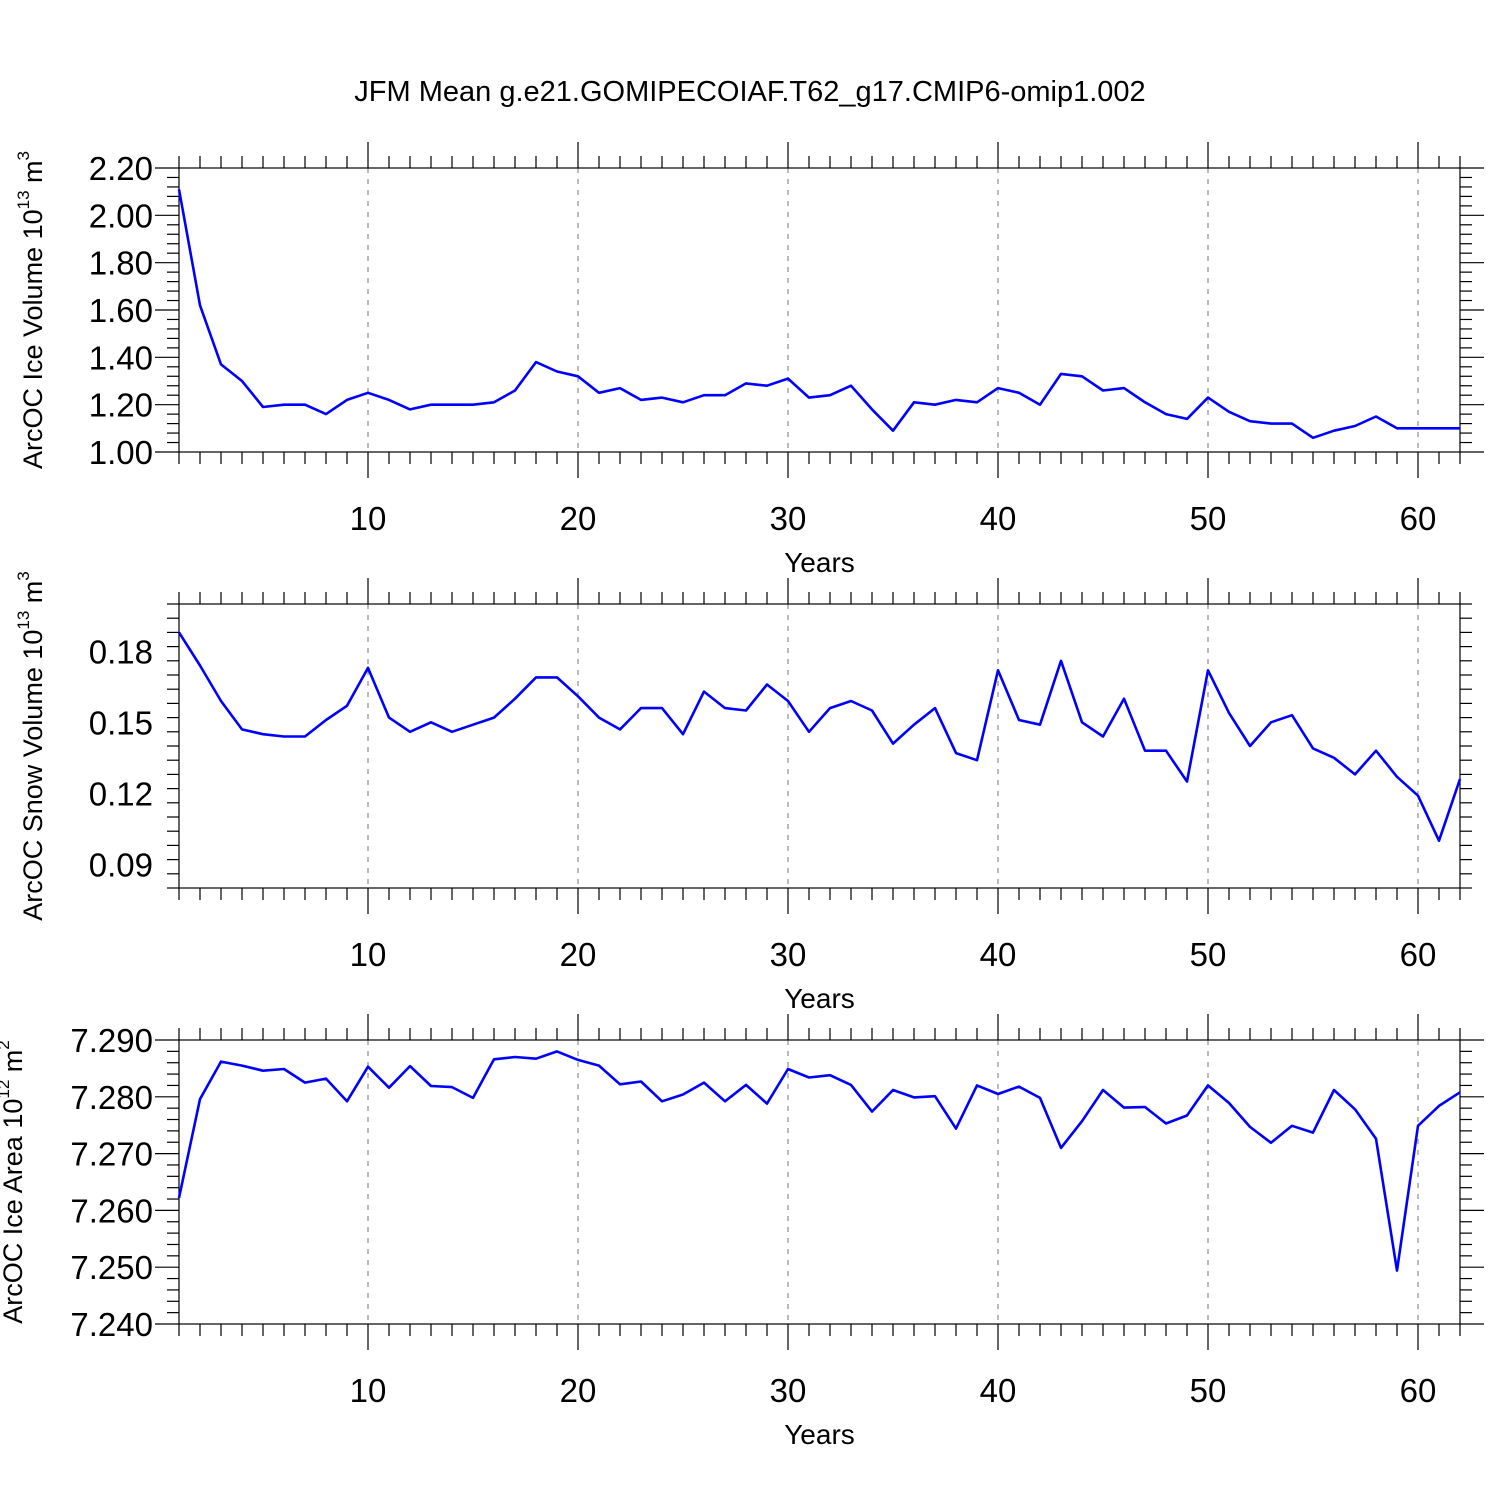  What do you see at coordinates (111, 1097) in the screenshot?
I see `y-tick-label: 7.280` at bounding box center [111, 1097].